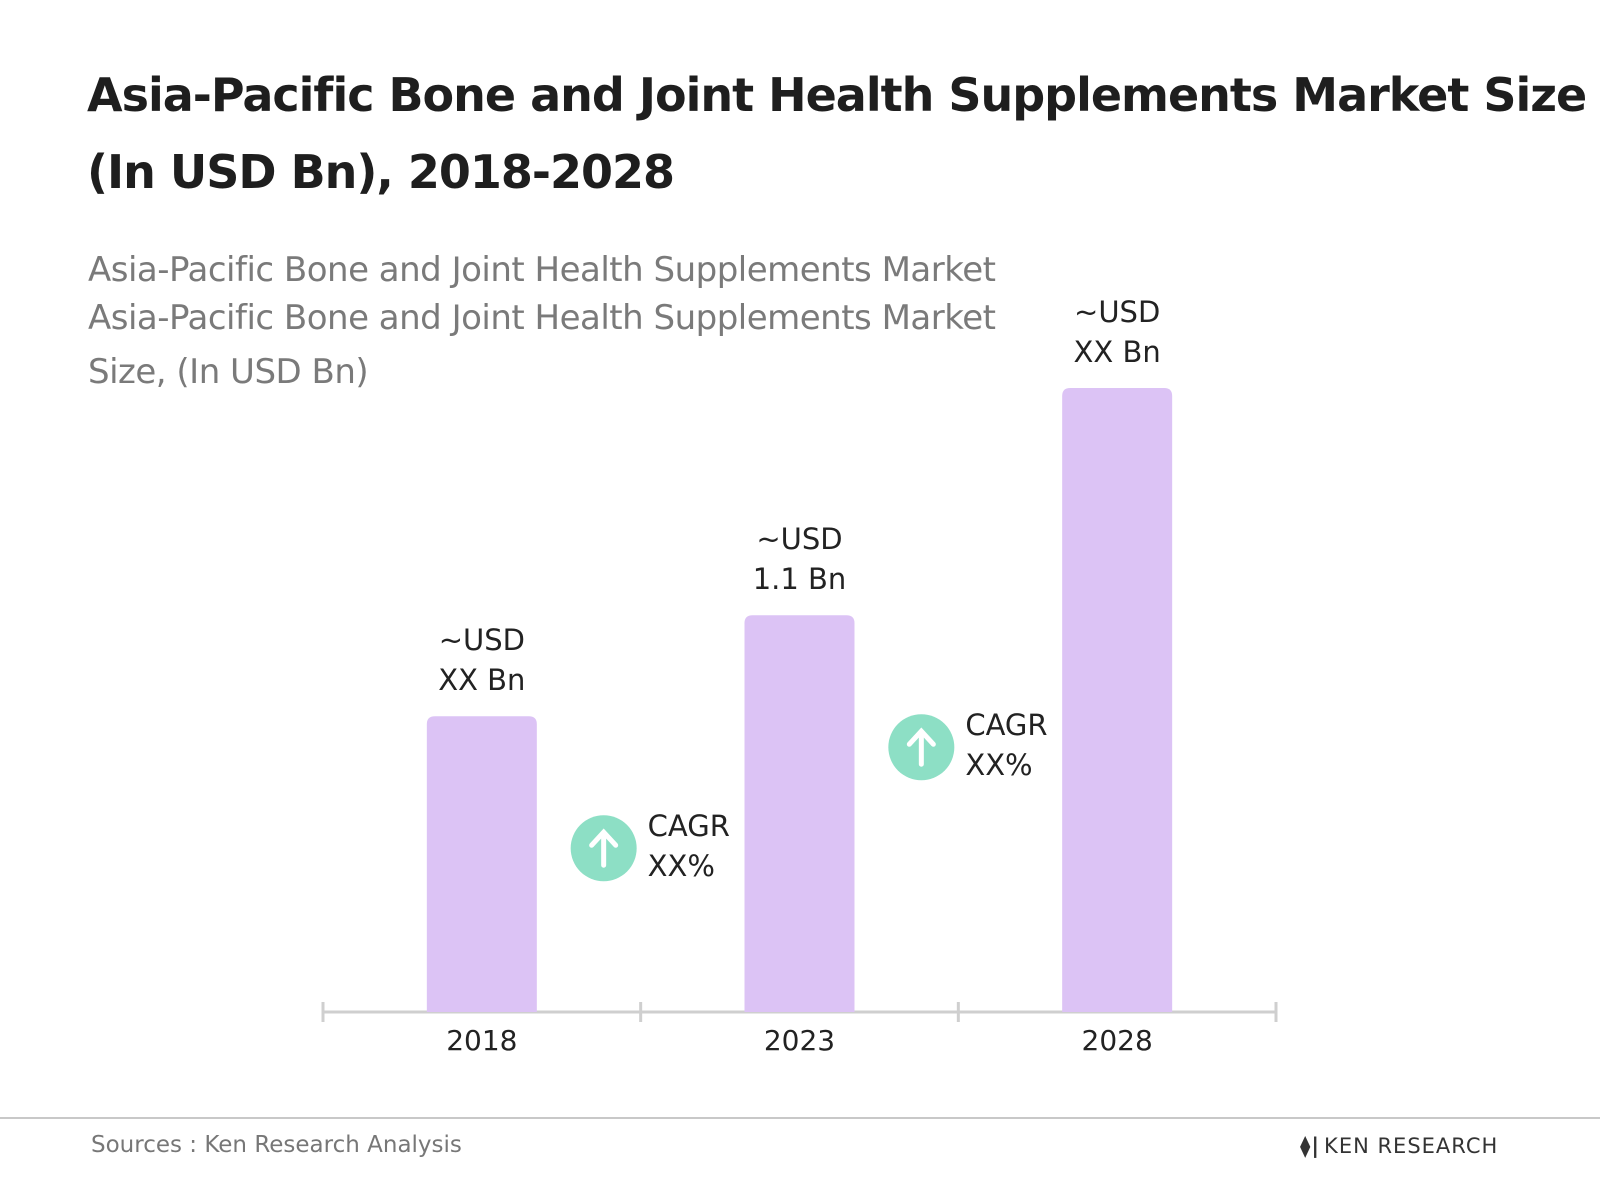 This screenshot has width=1600, height=1200. What do you see at coordinates (1310, 1146) in the screenshot?
I see `logo-icon: ⧫|` at bounding box center [1310, 1146].